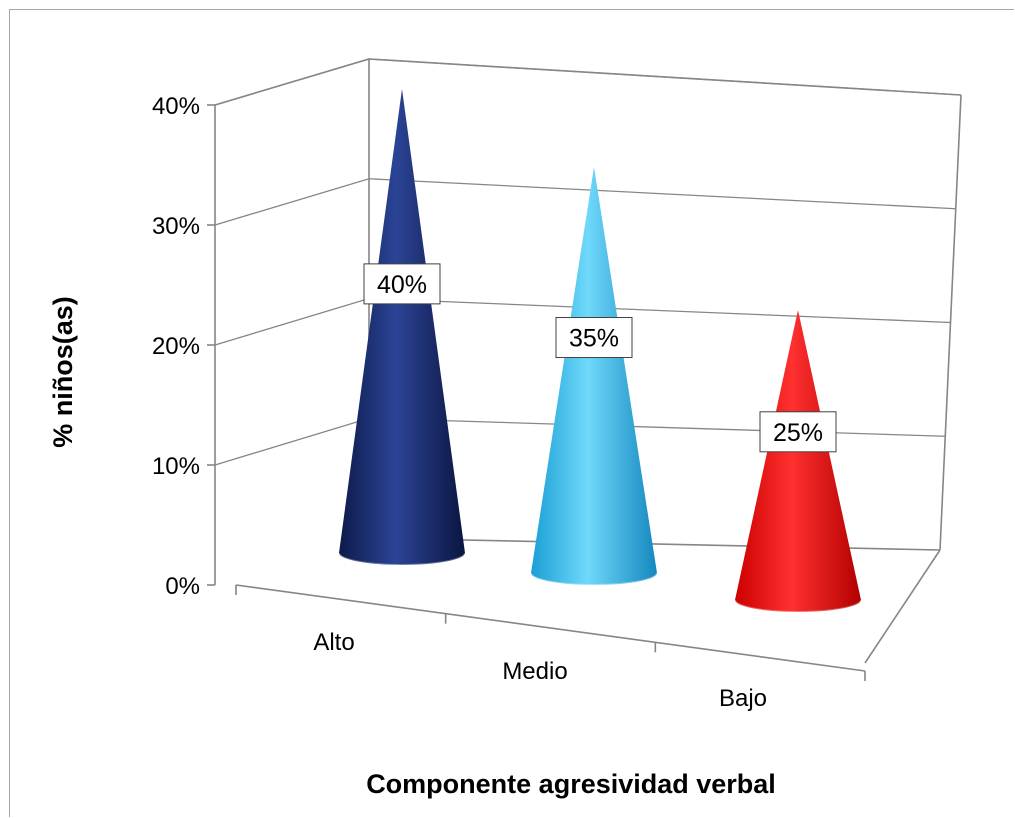 The height and width of the screenshot is (818, 1015). I want to click on cone-alto, so click(402, 327).